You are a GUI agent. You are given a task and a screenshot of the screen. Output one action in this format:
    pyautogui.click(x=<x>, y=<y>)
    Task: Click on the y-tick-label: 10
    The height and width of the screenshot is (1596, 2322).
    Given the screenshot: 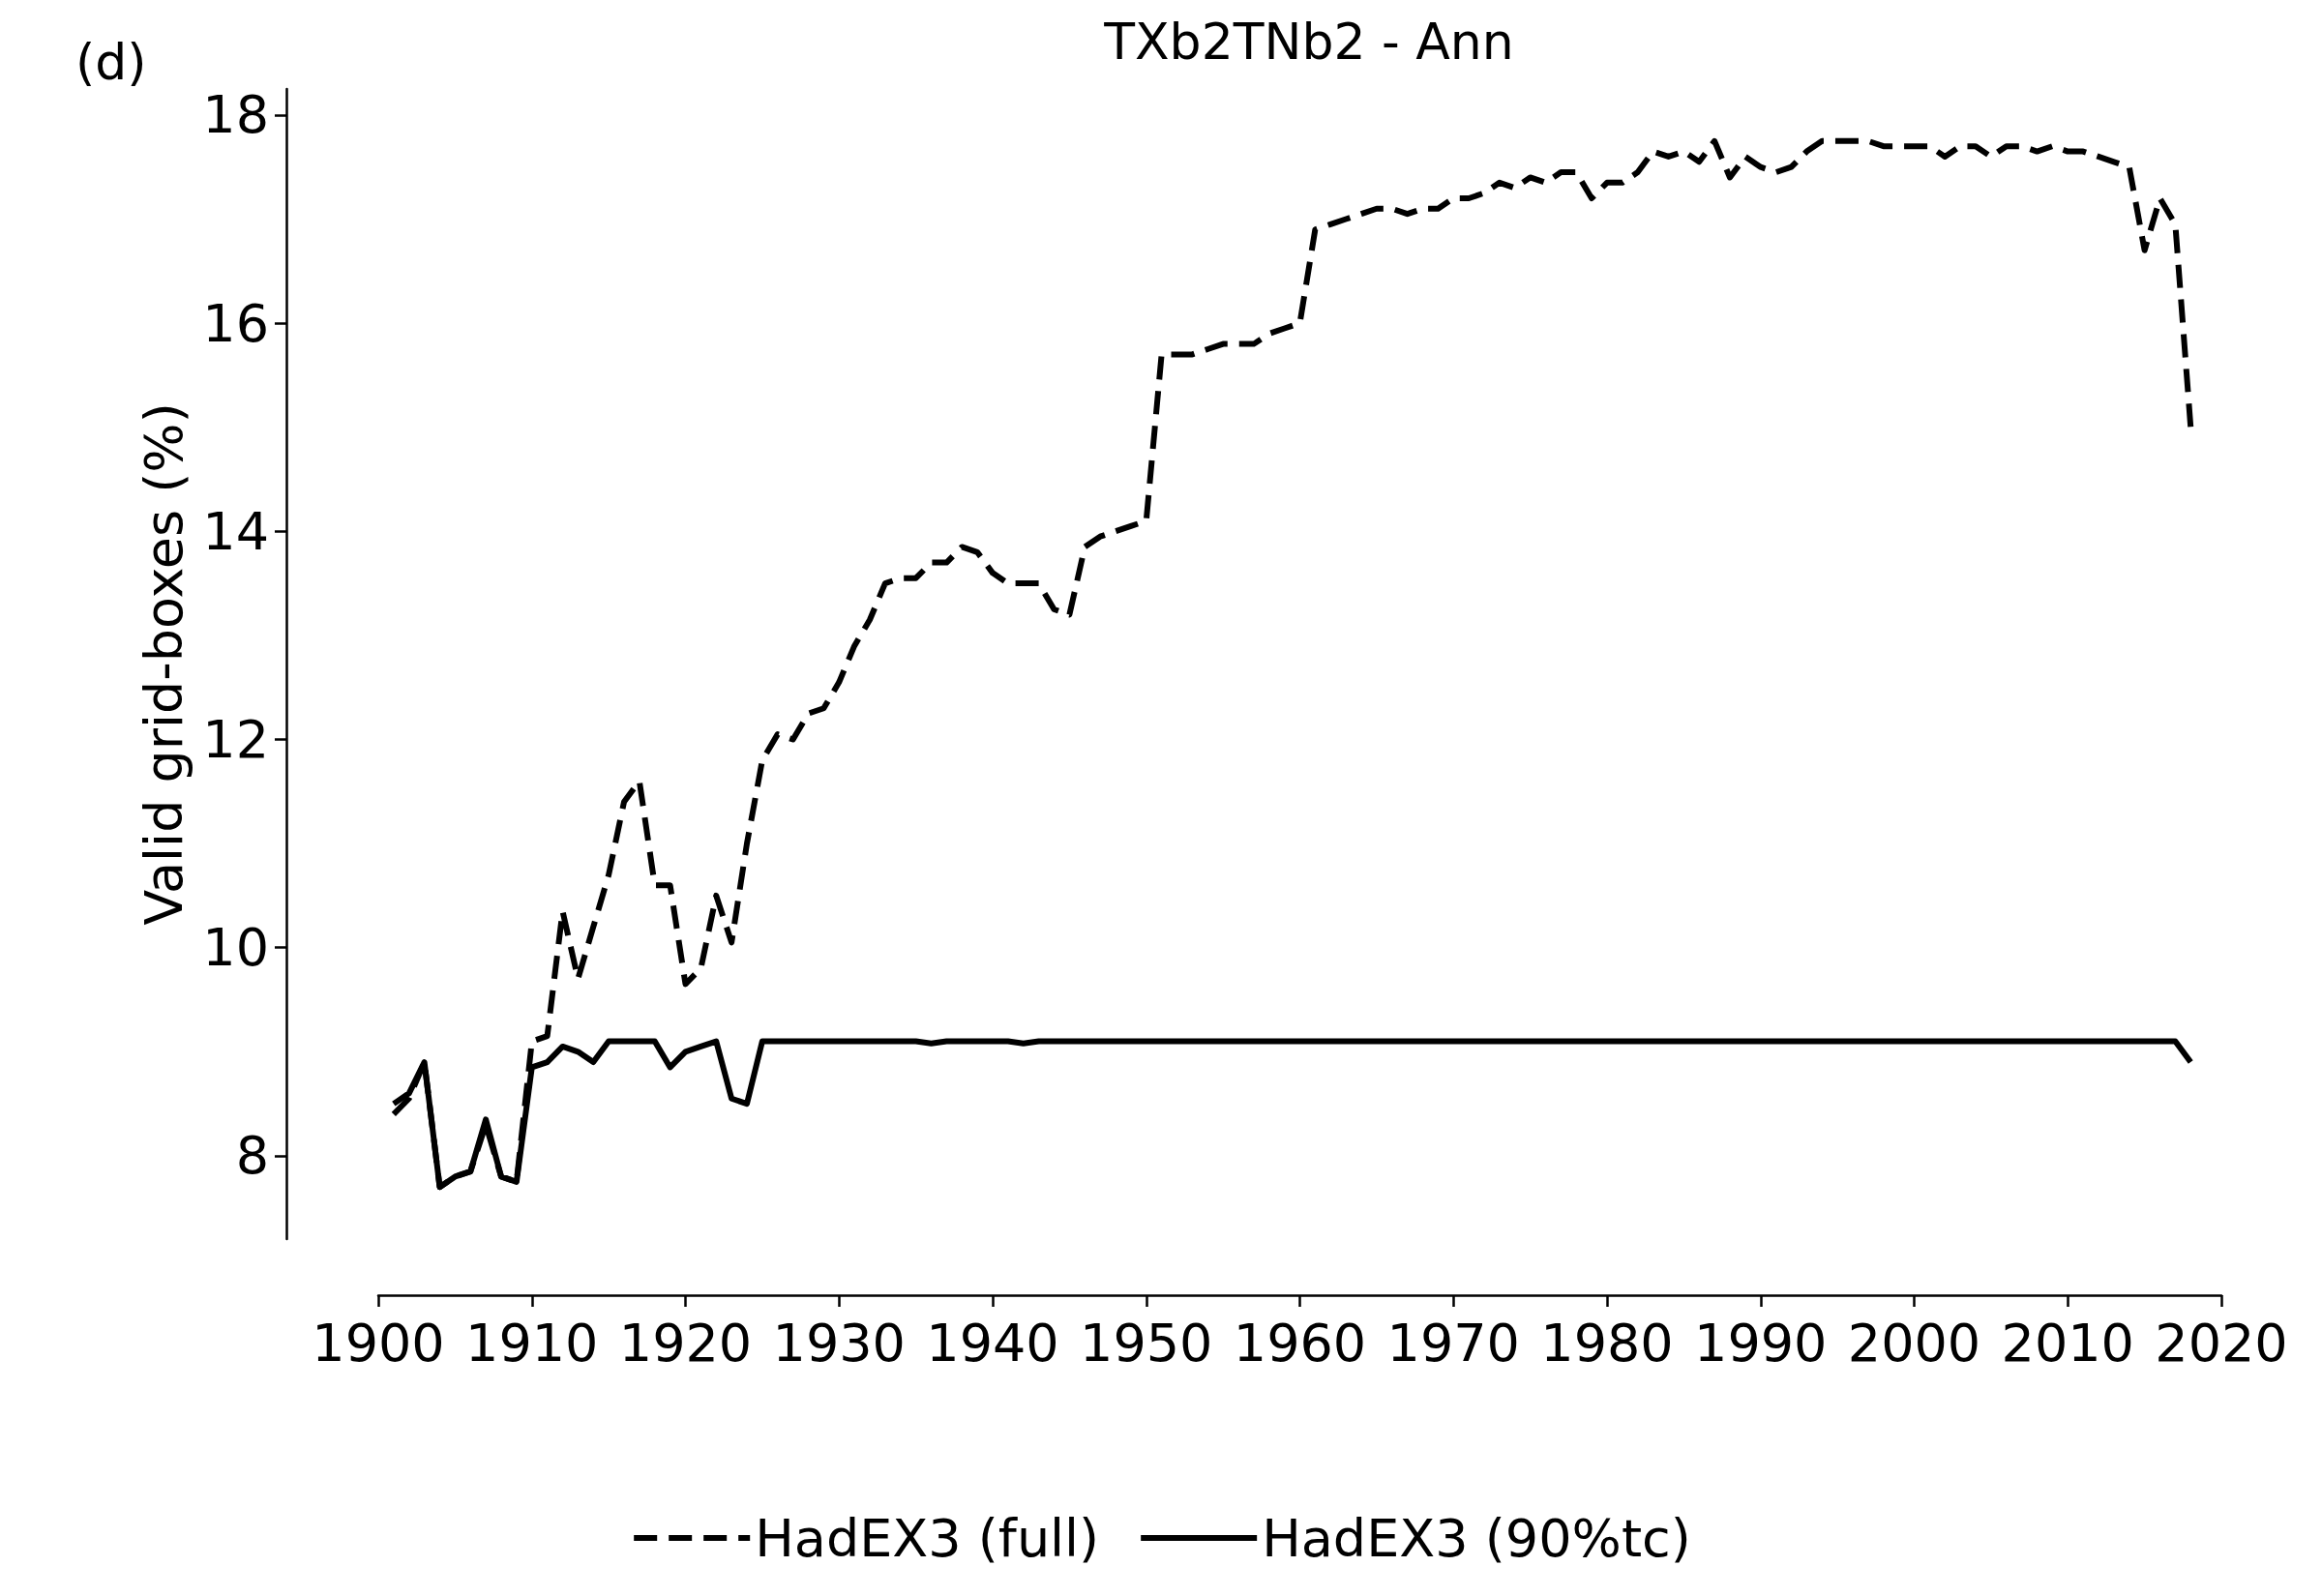 What is the action you would take?
    pyautogui.click(x=235, y=948)
    